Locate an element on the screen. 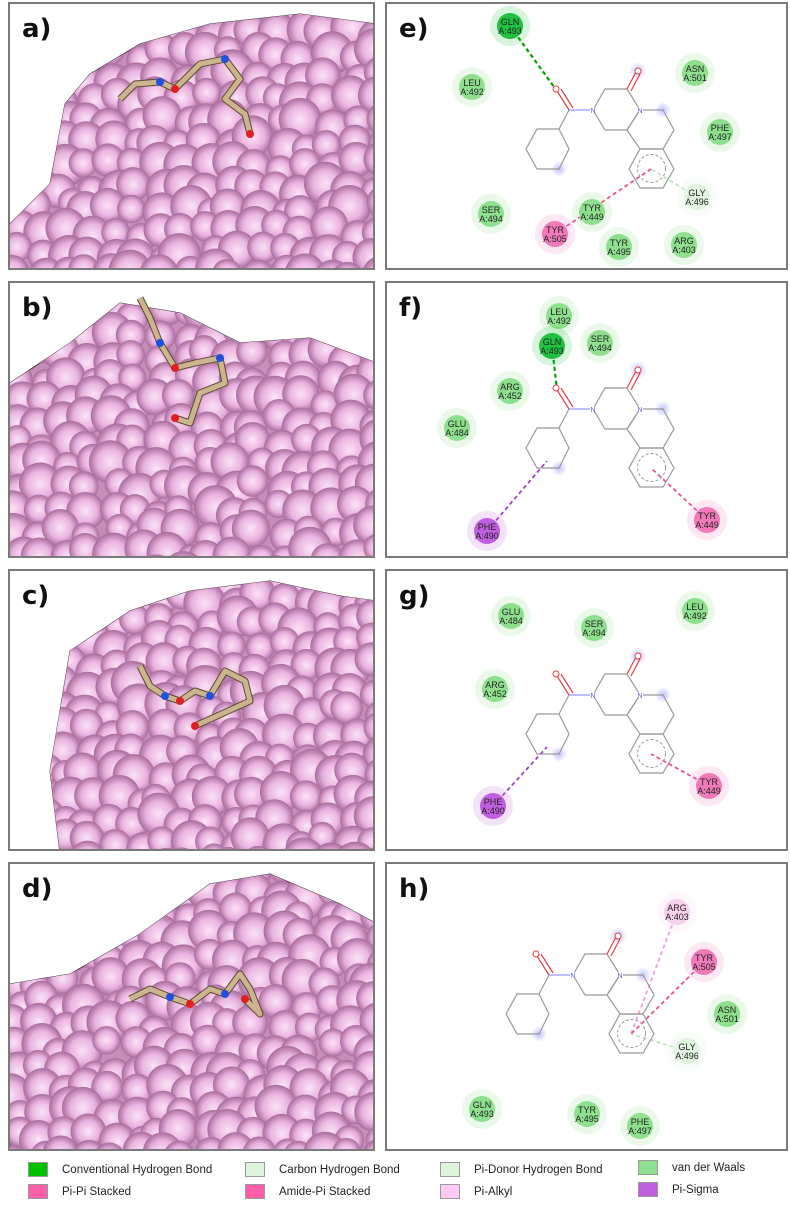 This screenshot has height=1209, width=790. panel-label: a) is located at coordinates (37, 29).